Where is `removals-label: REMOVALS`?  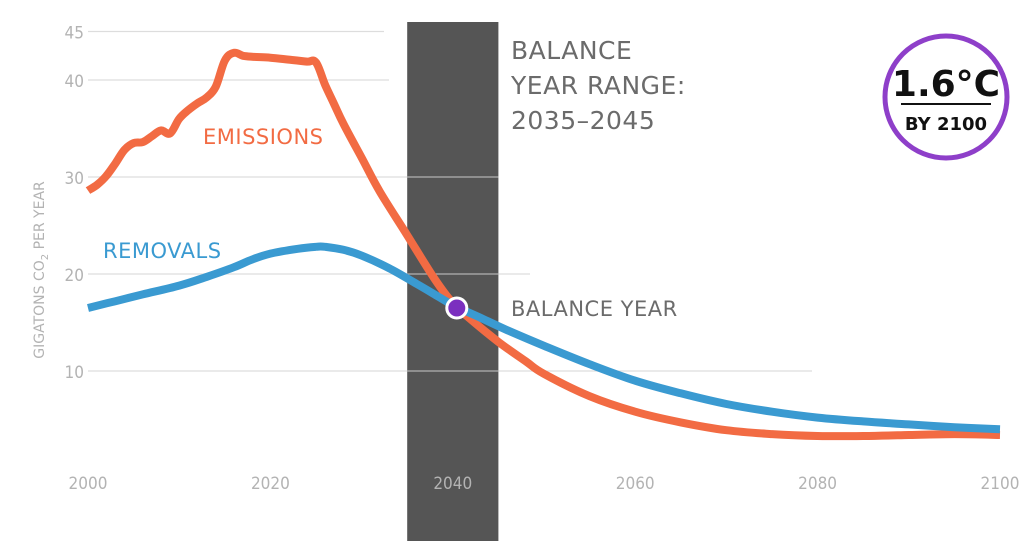 removals-label: REMOVALS is located at coordinates (162, 251).